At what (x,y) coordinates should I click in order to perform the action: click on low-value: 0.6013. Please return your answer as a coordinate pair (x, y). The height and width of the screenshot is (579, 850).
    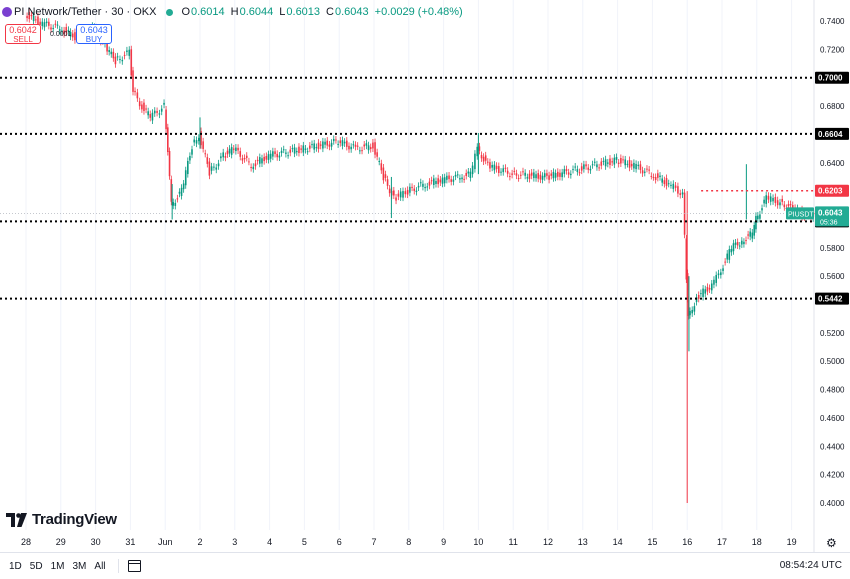
    Looking at the image, I should click on (303, 12).